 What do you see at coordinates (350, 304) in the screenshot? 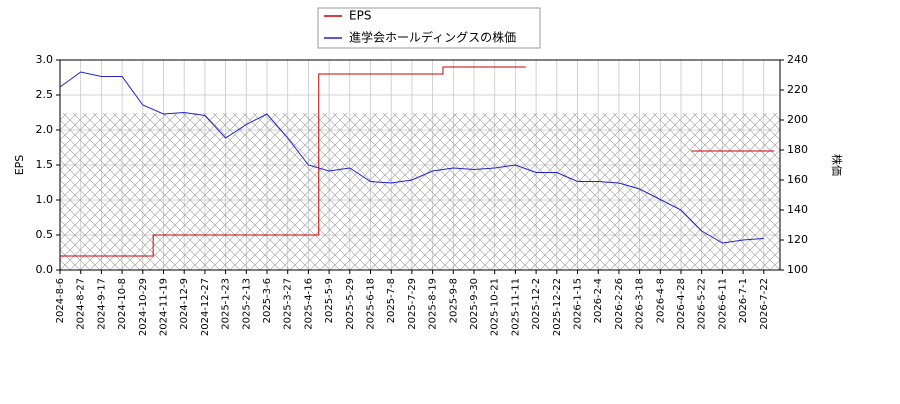
I see `x-tick-label: 2025-5-29` at bounding box center [350, 304].